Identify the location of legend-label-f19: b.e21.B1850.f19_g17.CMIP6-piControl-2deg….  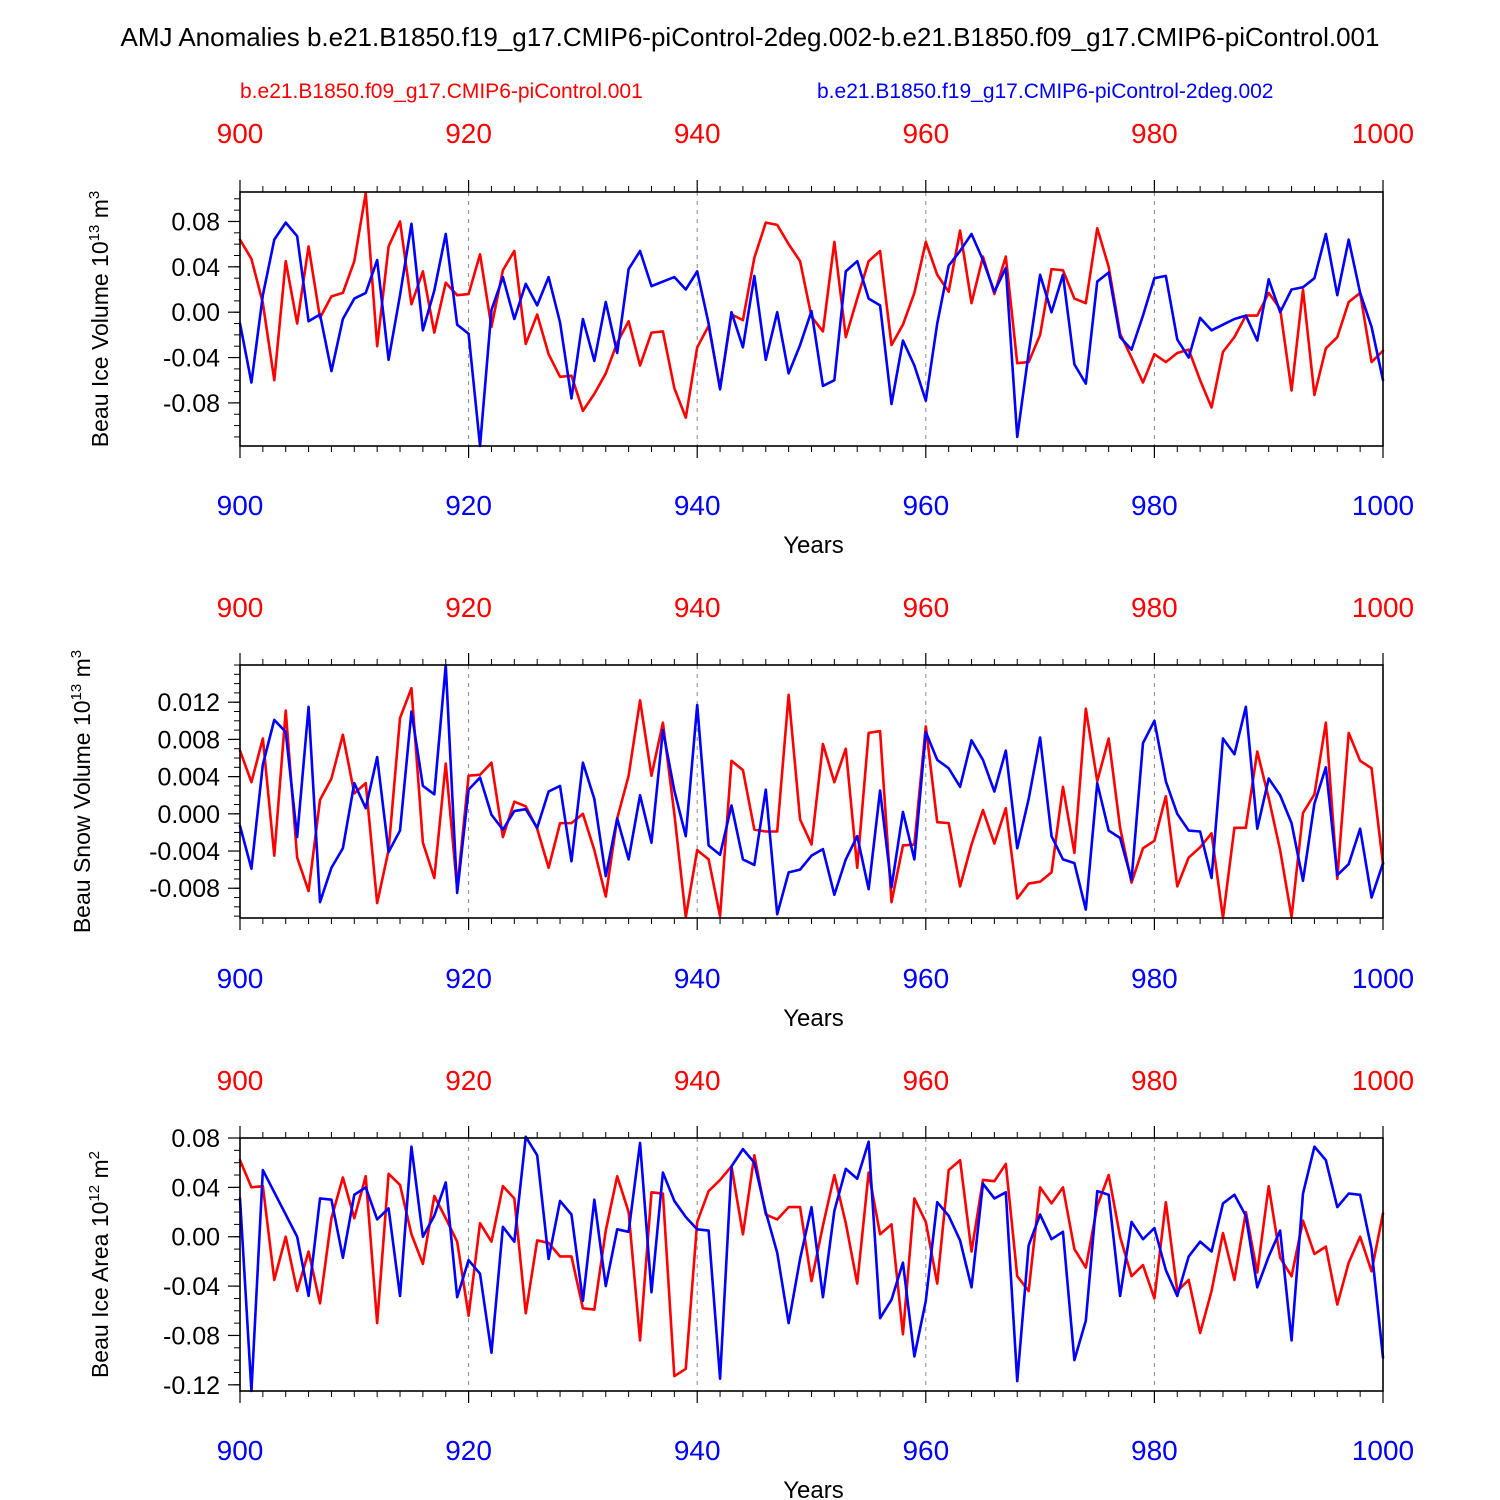
(1045, 91).